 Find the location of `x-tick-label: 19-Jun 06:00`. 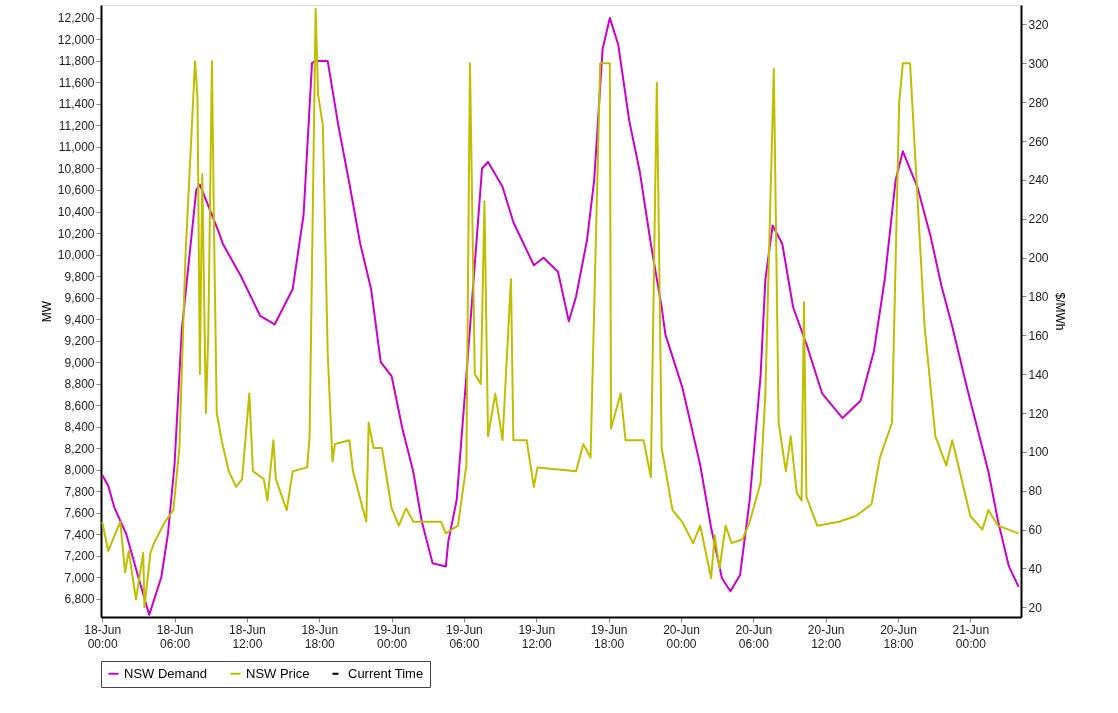

x-tick-label: 19-Jun 06:00 is located at coordinates (464, 636).